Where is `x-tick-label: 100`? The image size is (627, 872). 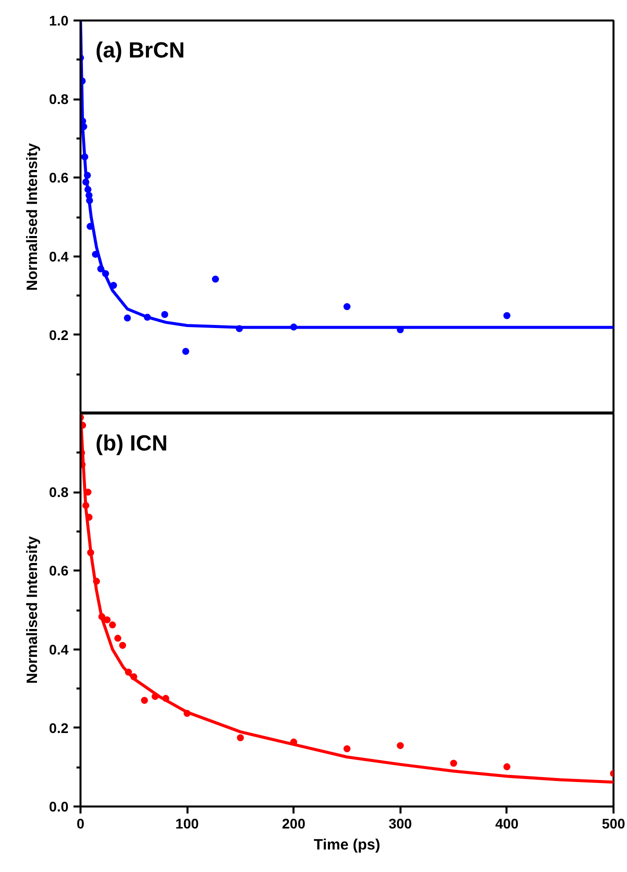 x-tick-label: 100 is located at coordinates (187, 824).